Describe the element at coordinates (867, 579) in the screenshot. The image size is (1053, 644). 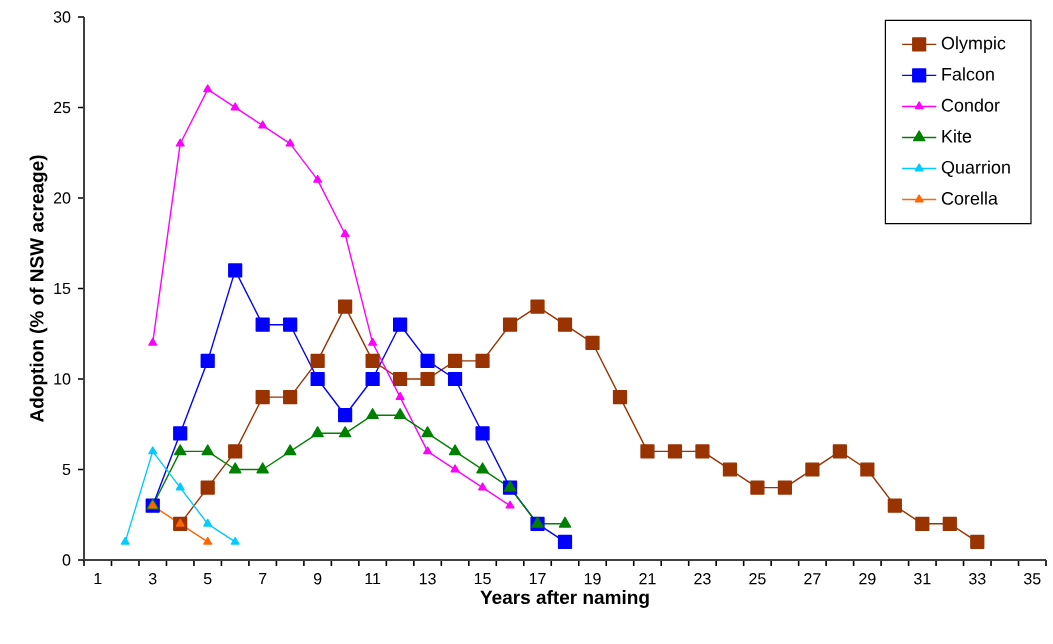
I see `x-tick-label: 29` at that location.